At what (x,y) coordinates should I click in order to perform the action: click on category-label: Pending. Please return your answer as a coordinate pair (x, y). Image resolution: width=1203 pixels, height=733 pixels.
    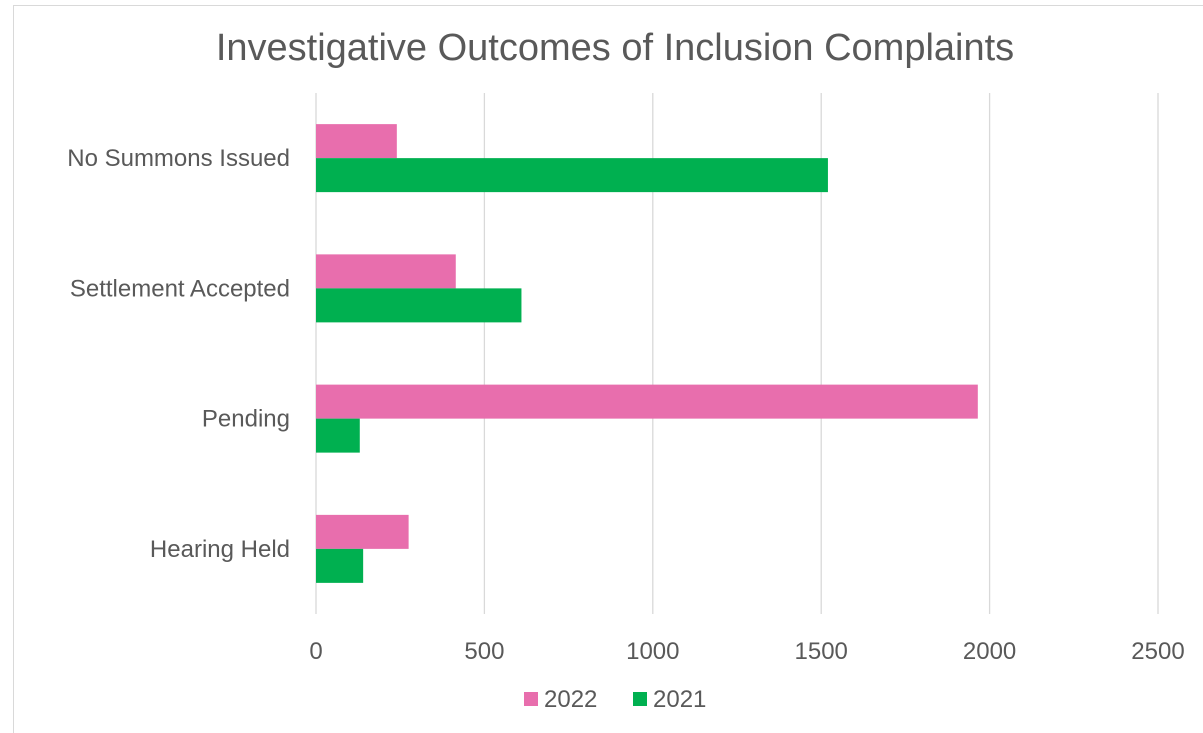
    Looking at the image, I should click on (246, 419).